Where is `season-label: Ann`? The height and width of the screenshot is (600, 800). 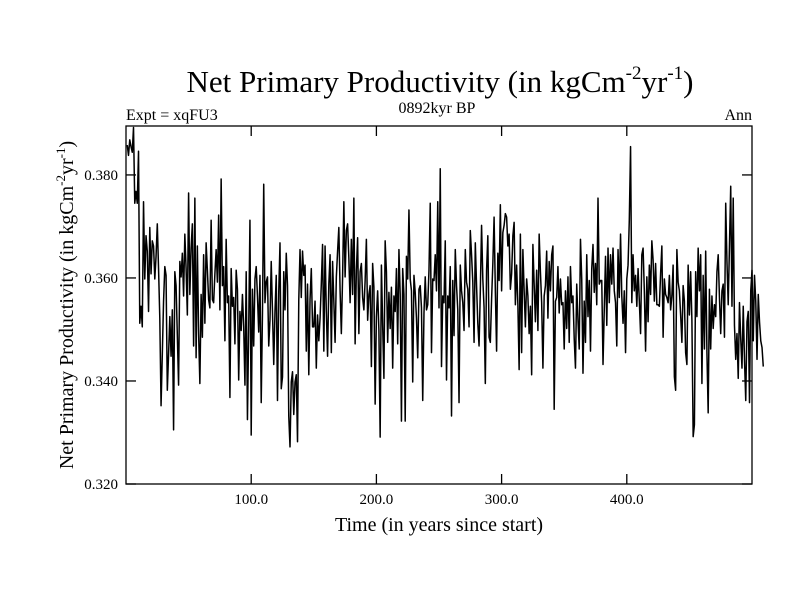
season-label: Ann is located at coordinates (738, 115).